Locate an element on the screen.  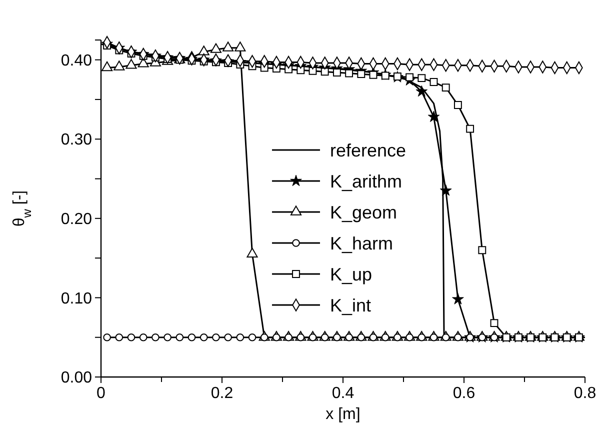
x-tick-label: 0 is located at coordinates (101, 393).